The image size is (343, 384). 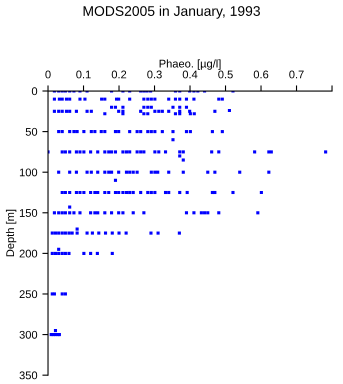 I want to click on y-tick-label: 350, so click(x=28, y=375).